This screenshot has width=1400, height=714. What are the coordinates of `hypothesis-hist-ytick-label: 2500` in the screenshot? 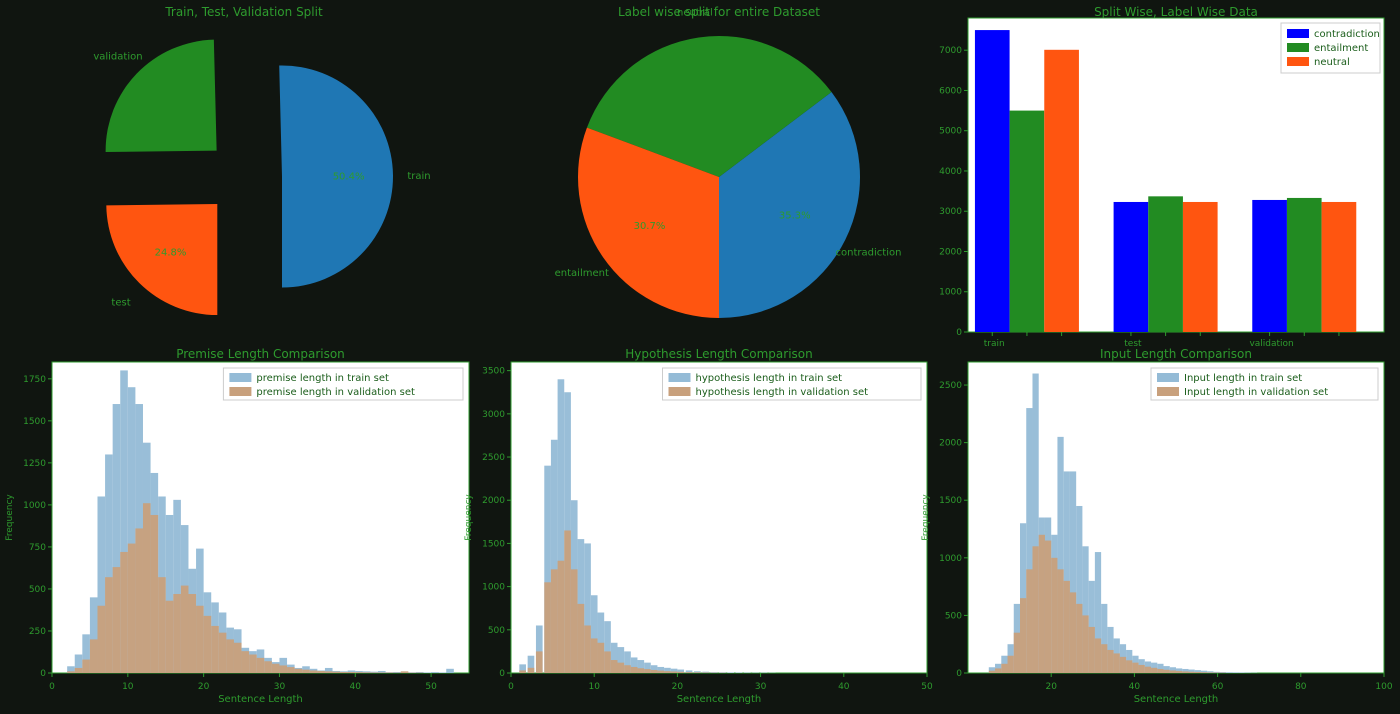 It's located at (493, 458).